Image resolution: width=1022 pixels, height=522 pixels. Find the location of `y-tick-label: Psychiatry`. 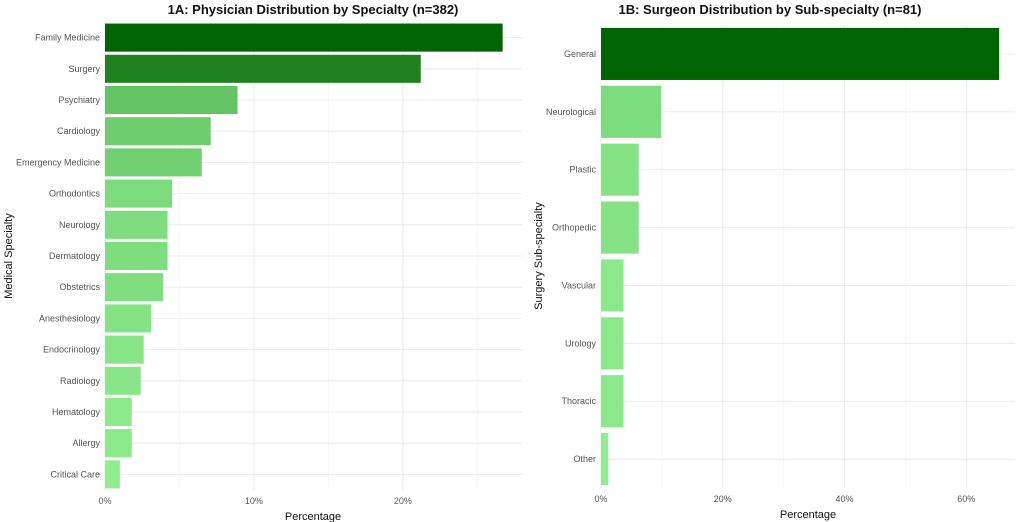

y-tick-label: Psychiatry is located at coordinates (79, 100).